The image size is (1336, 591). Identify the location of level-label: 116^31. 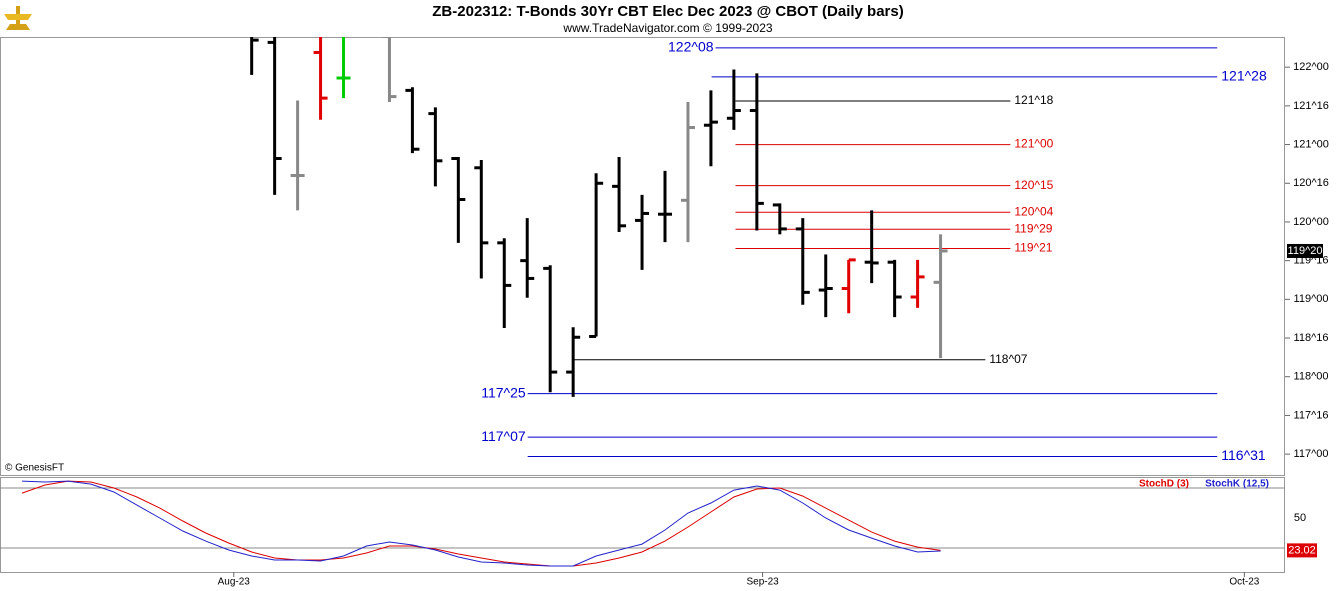
(1243, 455).